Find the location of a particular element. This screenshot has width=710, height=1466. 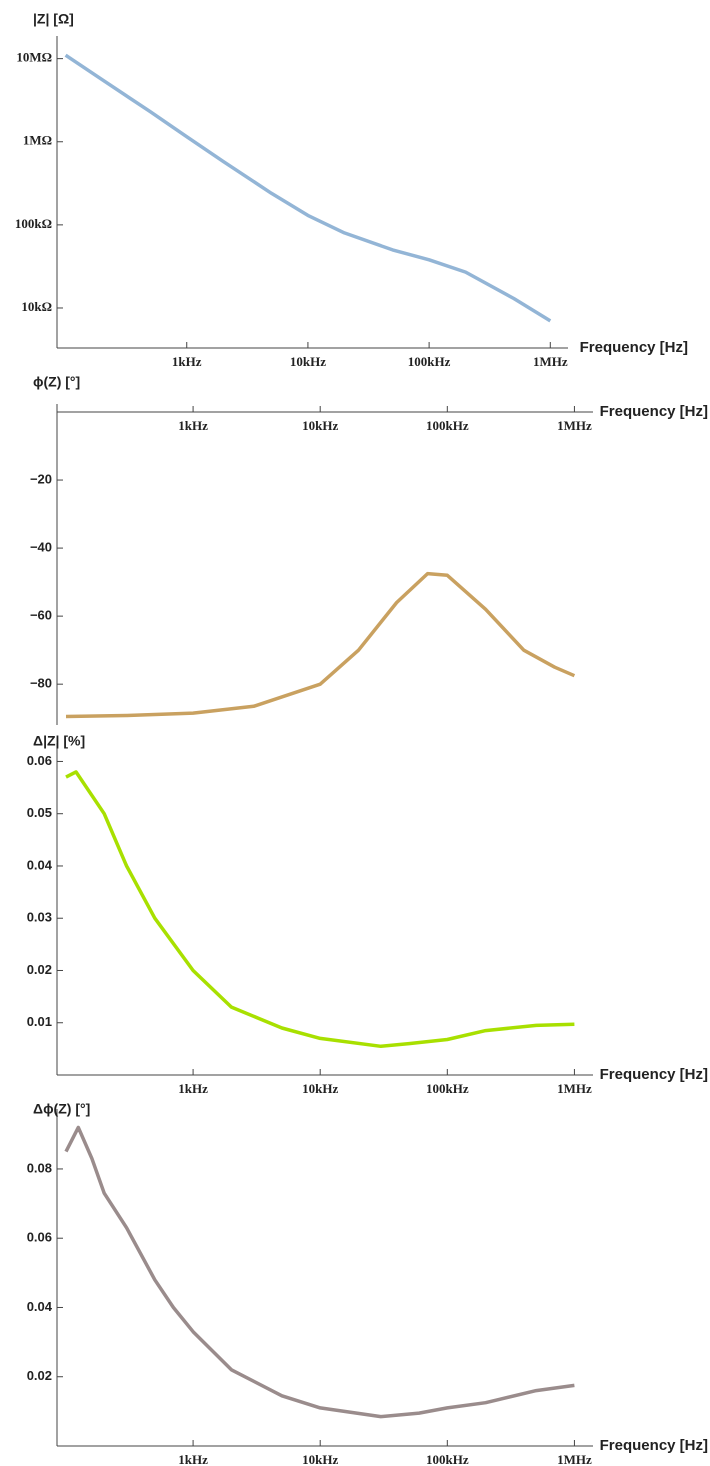

y-tick-label: 100kΩ is located at coordinates (33, 223).